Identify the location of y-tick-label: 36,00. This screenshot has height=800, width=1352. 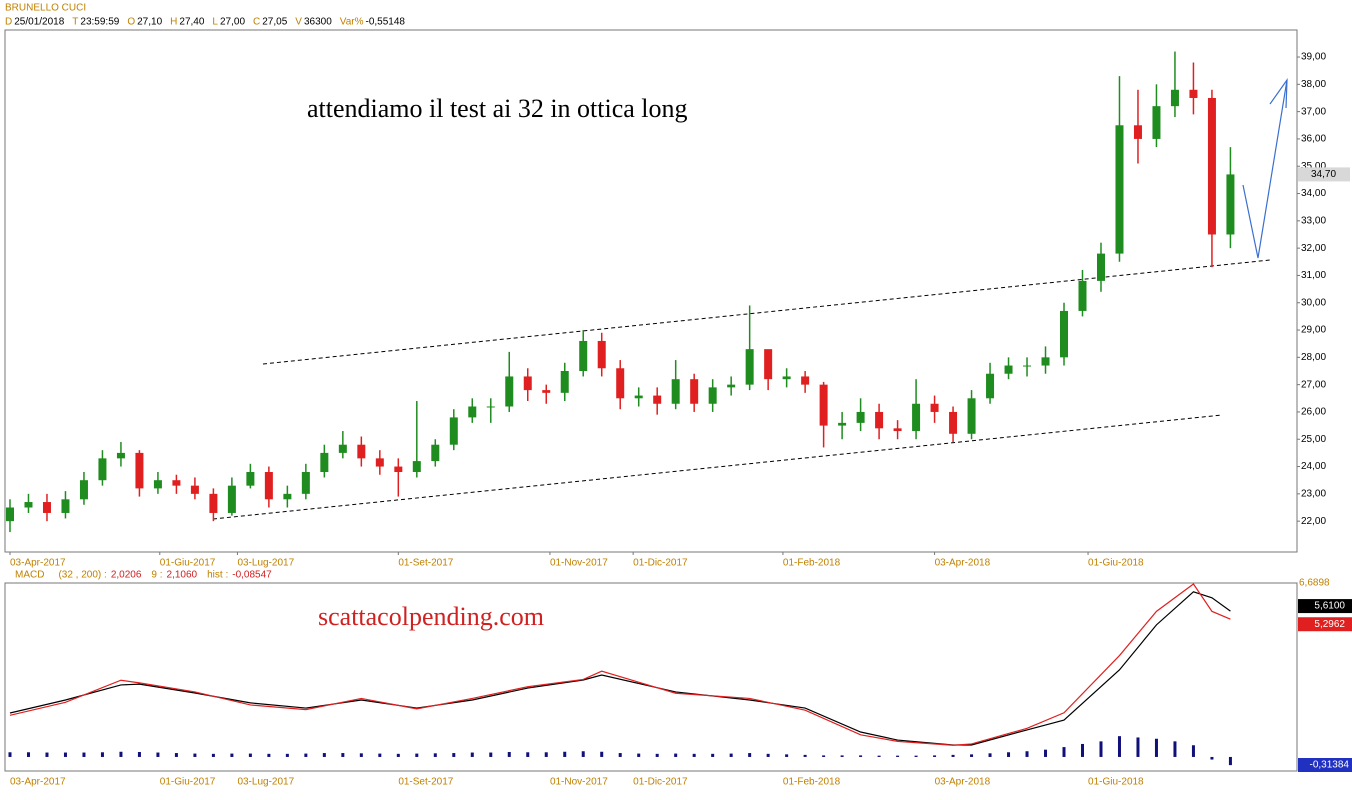
(1313, 139).